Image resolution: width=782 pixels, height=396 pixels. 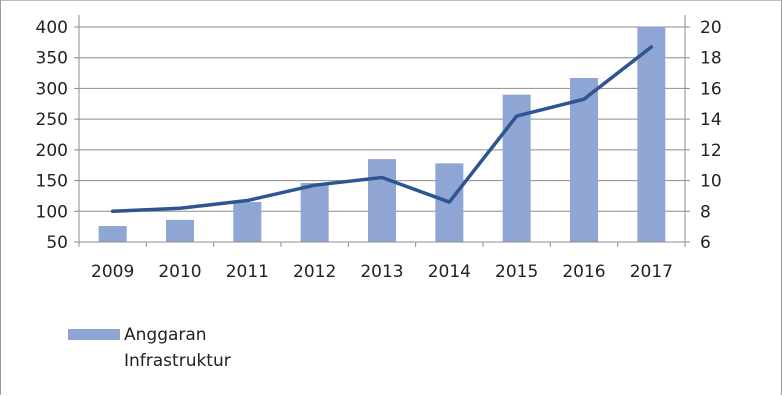 I want to click on y-axis-right-labels: 20 18 16 14 12 10 8 6, so click(x=711, y=135).